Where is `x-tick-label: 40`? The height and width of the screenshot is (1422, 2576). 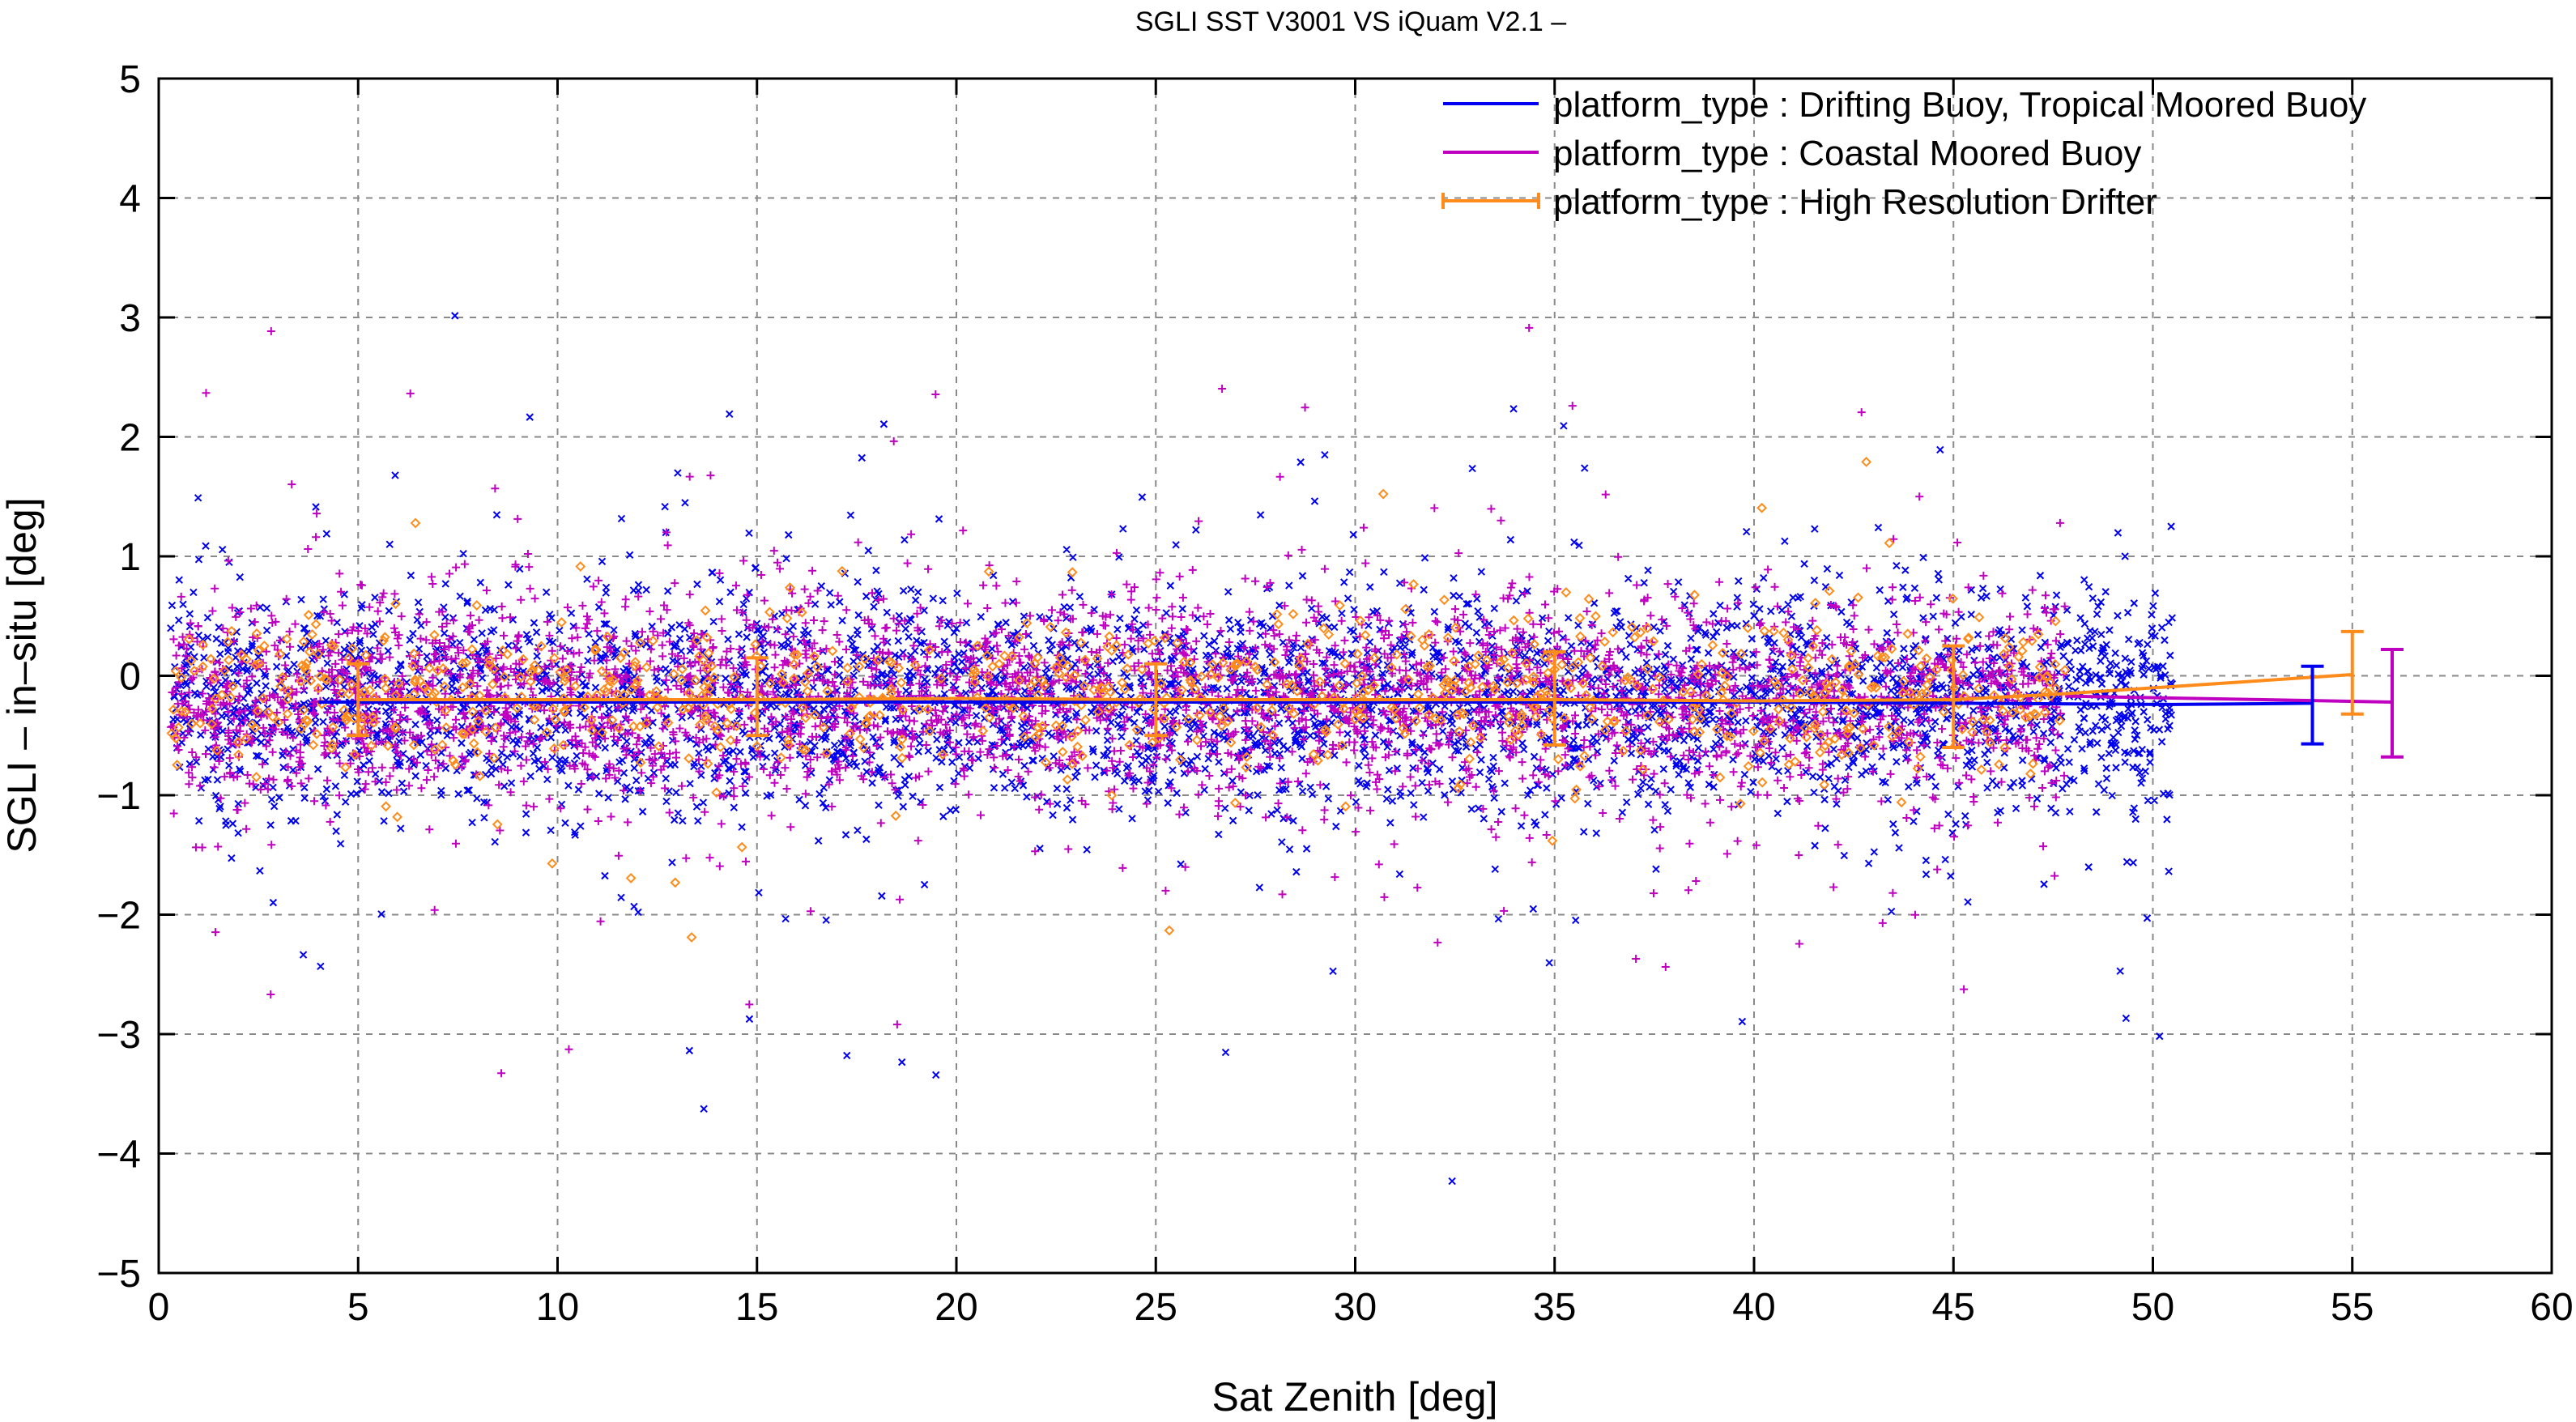
x-tick-label: 40 is located at coordinates (1753, 1307).